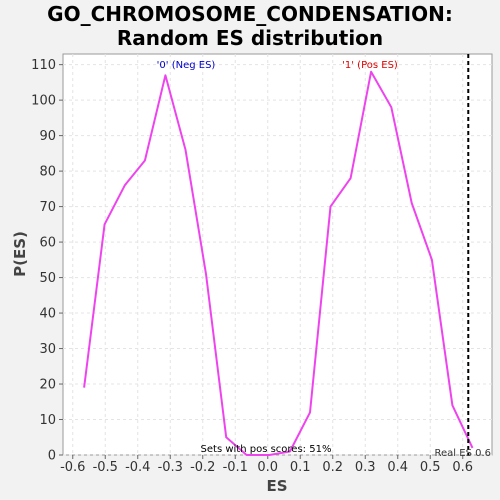 This screenshot has width=500, height=500. Describe the element at coordinates (47, 207) in the screenshot. I see `y-tick-label: 70` at that location.